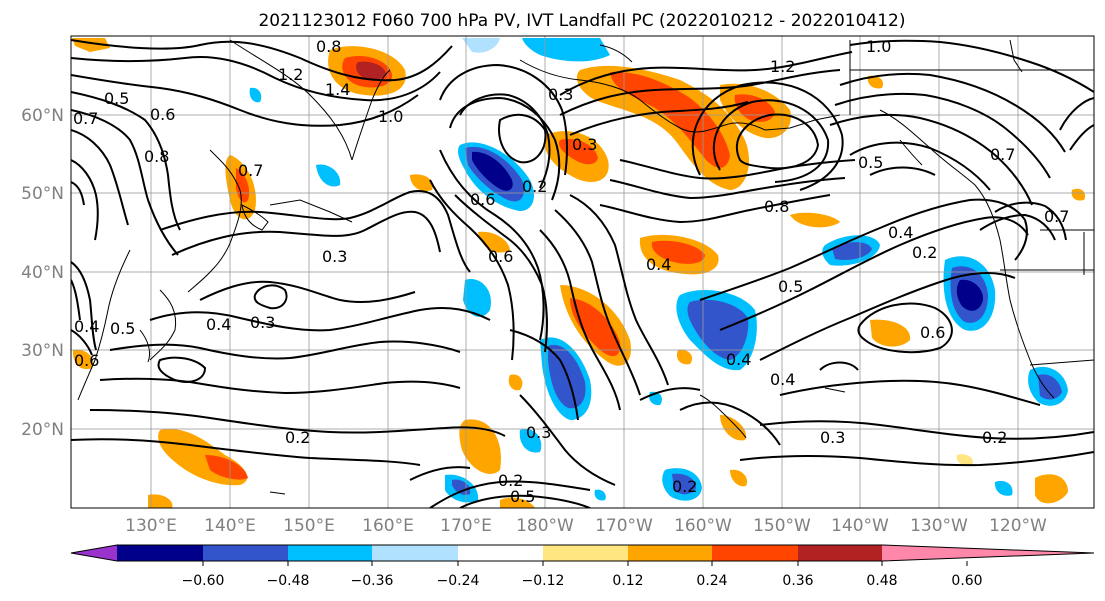 This screenshot has width=1105, height=601. What do you see at coordinates (337, 89) in the screenshot?
I see `contour-label: 1.4` at bounding box center [337, 89].